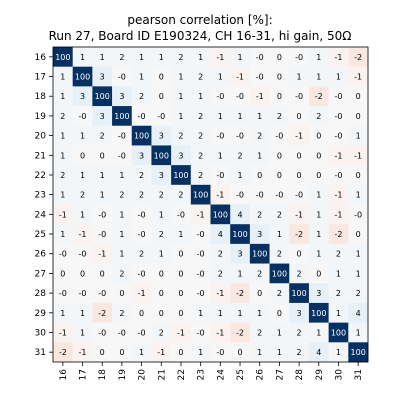 Image resolution: width=400 pixels, height=400 pixels. I want to click on x-tick-label: 27, so click(280, 374).